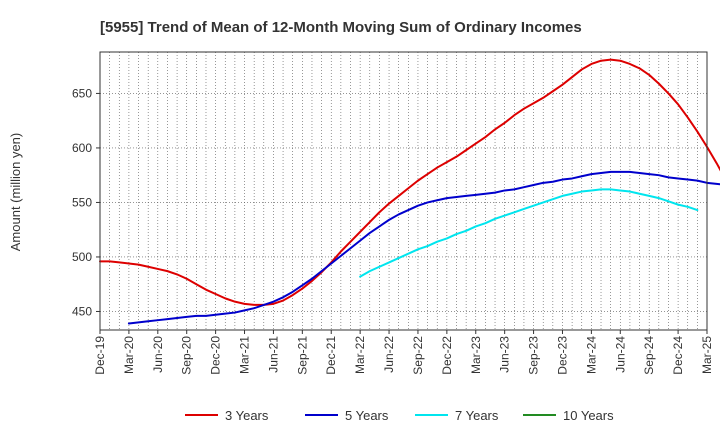 The image size is (720, 440). What do you see at coordinates (216, 355) in the screenshot?
I see `x-tick-label: Dec-20` at bounding box center [216, 355].